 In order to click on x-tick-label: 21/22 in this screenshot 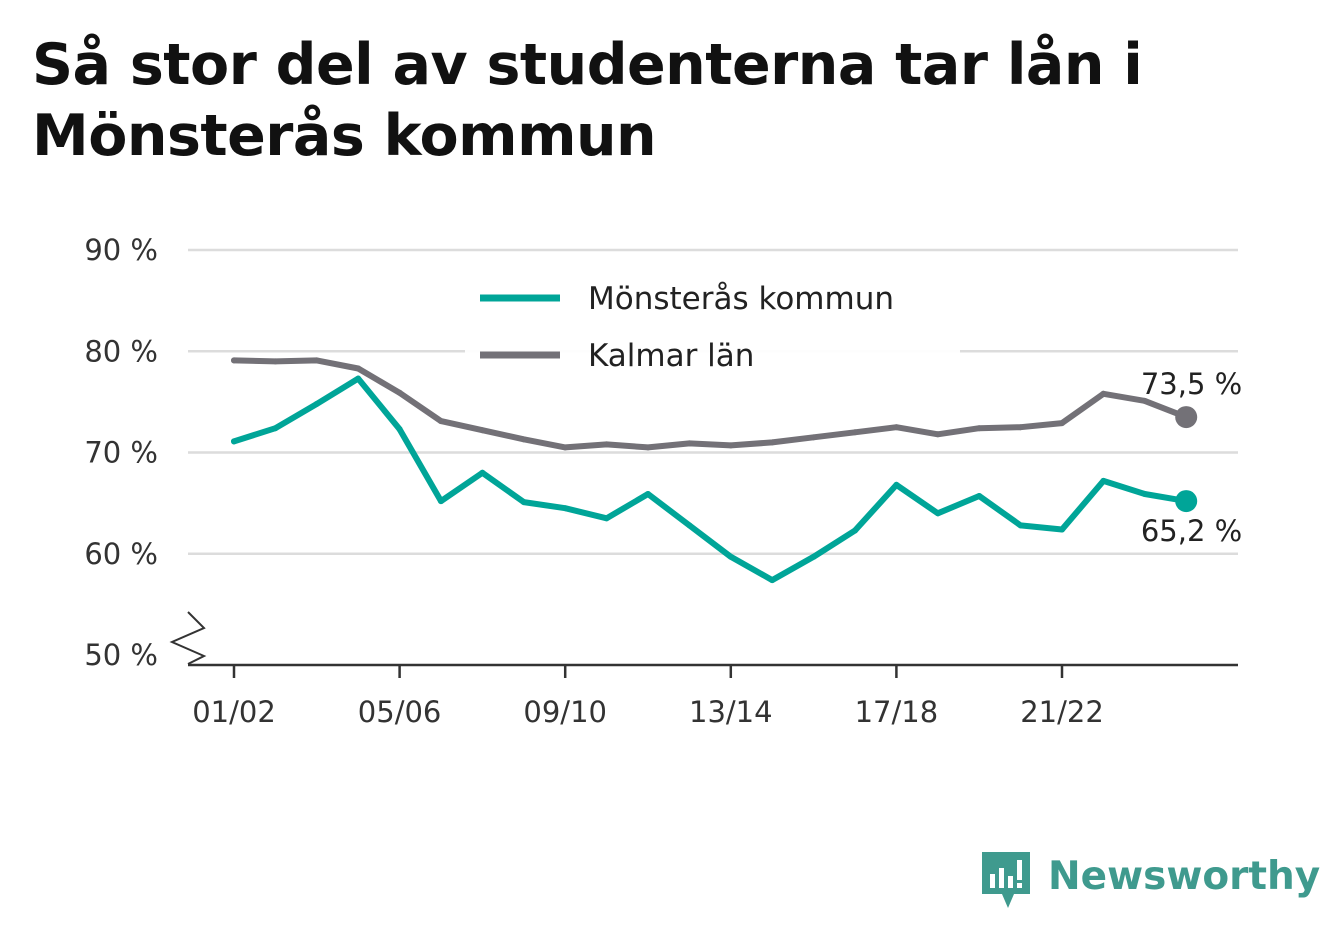, I will do `click(1062, 712)`.